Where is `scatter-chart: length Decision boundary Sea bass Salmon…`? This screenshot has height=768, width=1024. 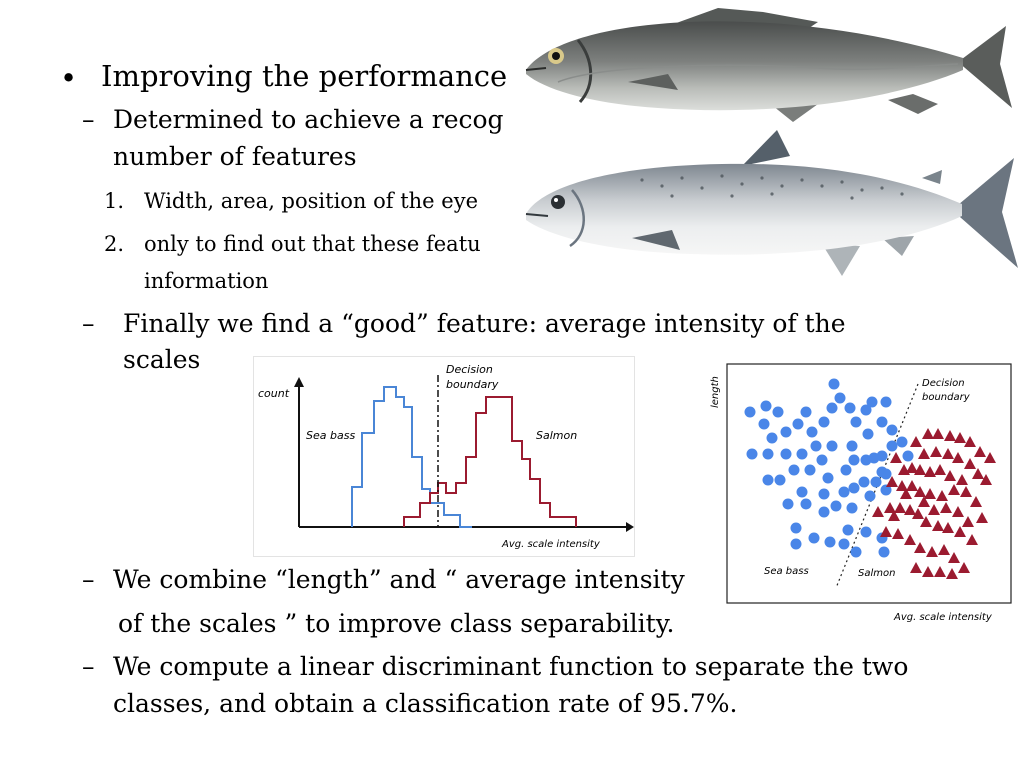
scatter-chart: length Decision boundary Sea bass Salmon… is located at coordinates (861, 493).